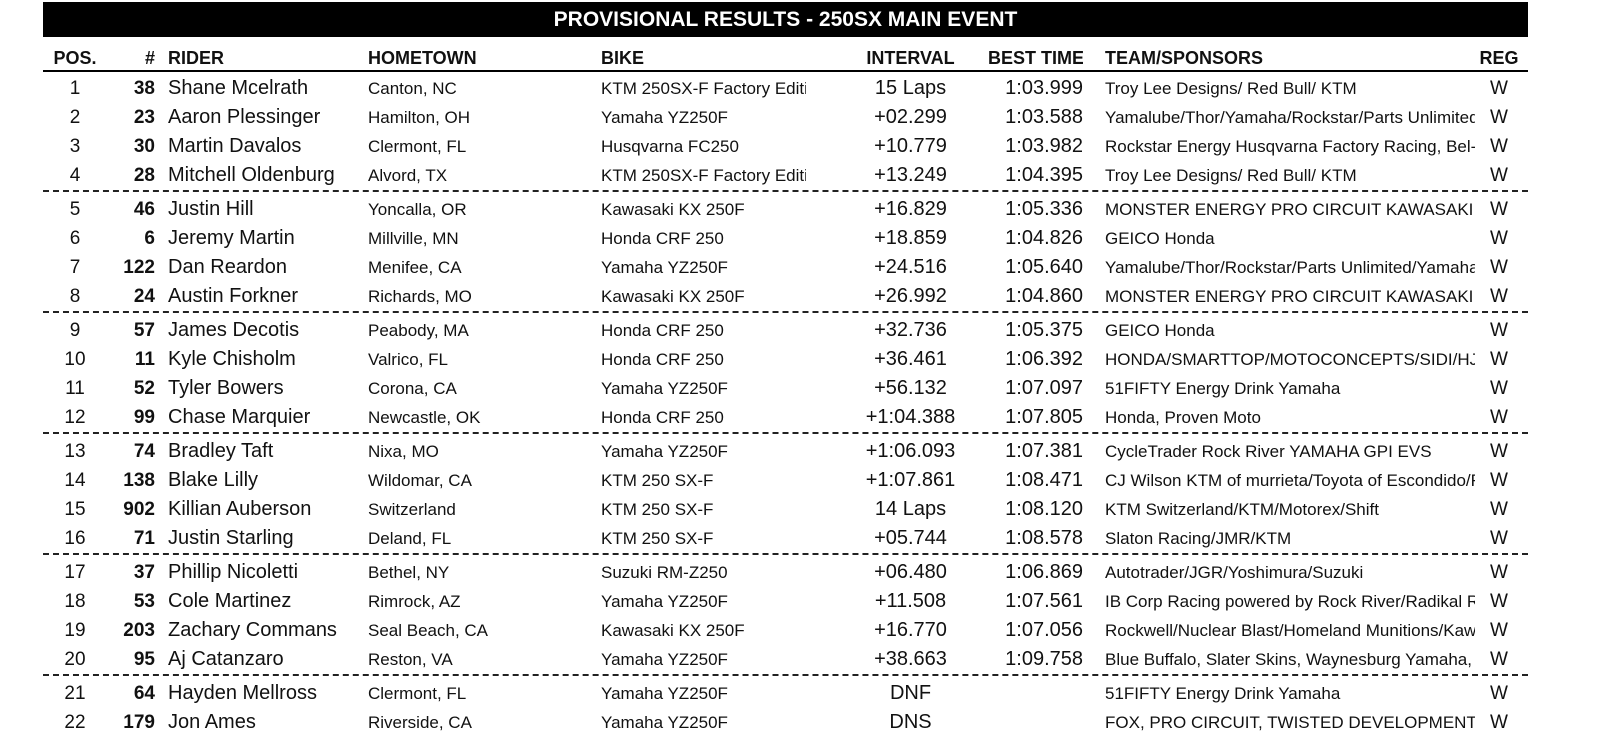  What do you see at coordinates (1290, 722) in the screenshot?
I see `team-sponsors-cell: FOX, PRO CIRCUIT, TWISTED DEVELOPMENT` at bounding box center [1290, 722].